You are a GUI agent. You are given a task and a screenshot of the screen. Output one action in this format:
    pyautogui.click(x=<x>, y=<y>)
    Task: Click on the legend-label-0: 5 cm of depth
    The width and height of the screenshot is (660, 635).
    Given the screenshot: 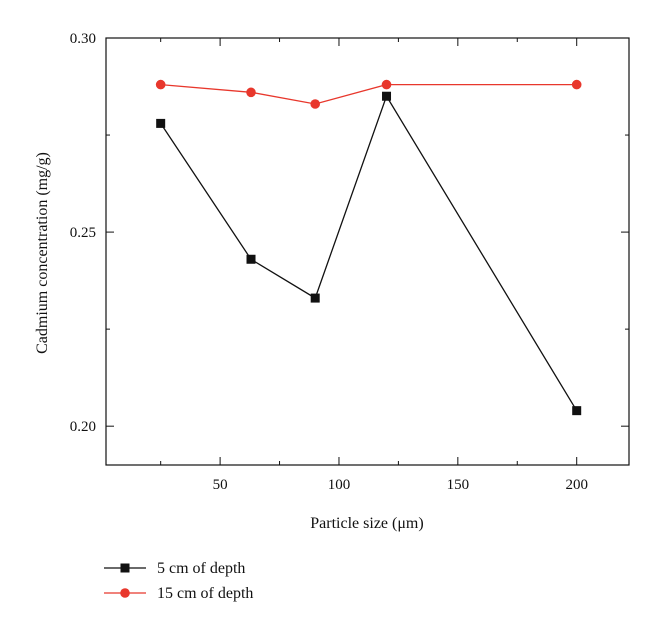 What is the action you would take?
    pyautogui.click(x=201, y=568)
    